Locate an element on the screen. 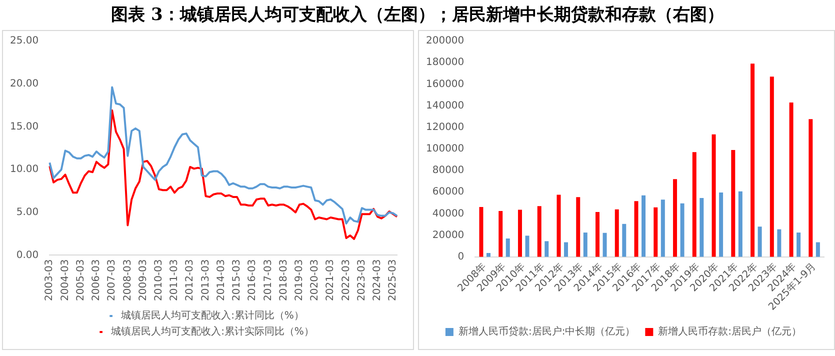 This screenshot has height=356, width=835. y-tick-label: 160000 is located at coordinates (445, 84).